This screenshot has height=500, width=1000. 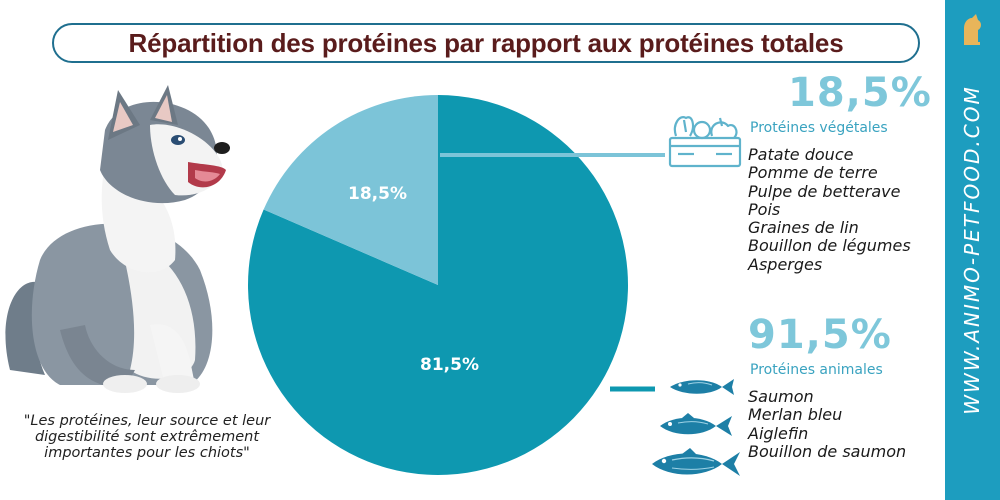 I want to click on pie-label-vegetal: 18,5%, so click(x=377, y=194).